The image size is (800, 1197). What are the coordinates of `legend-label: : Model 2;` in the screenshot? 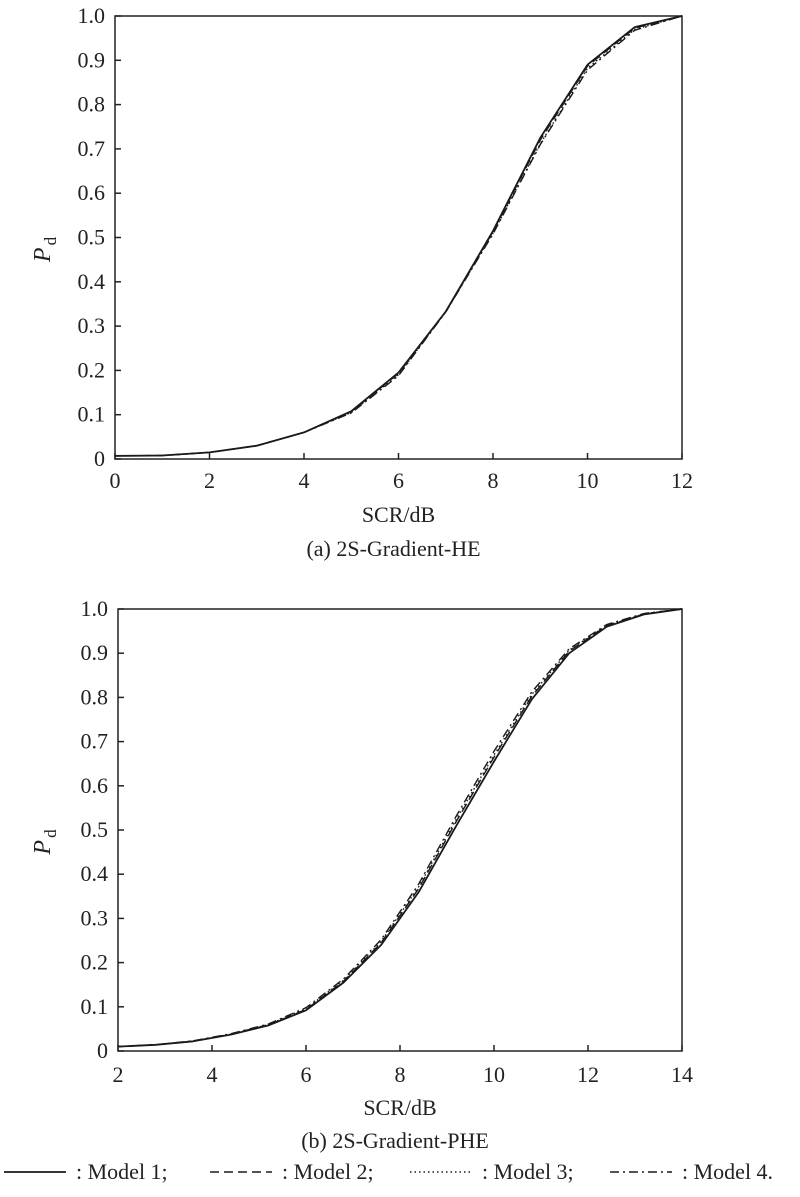 It's located at (328, 1171).